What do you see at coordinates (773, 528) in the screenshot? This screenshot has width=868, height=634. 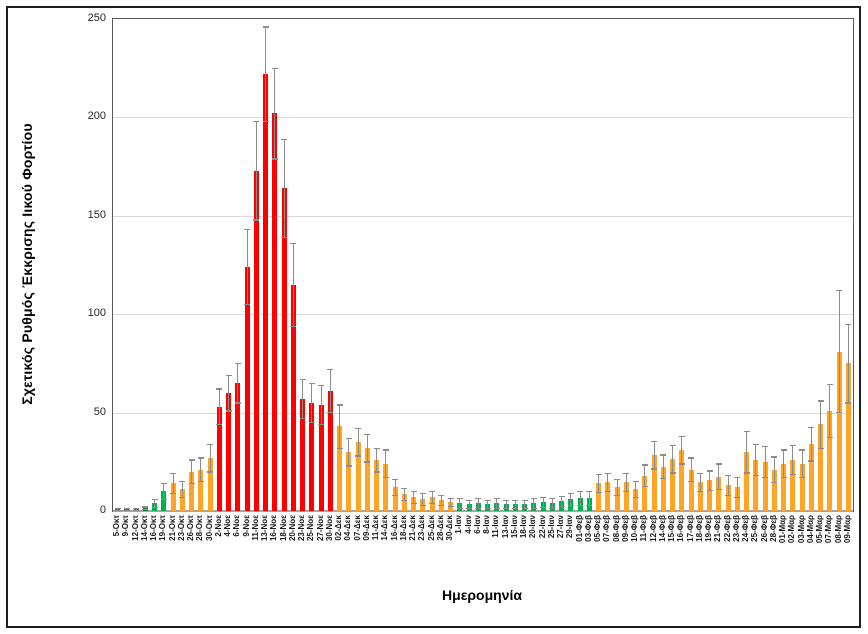 I see `x-tick-label: 28-Φεβ` at bounding box center [773, 528].